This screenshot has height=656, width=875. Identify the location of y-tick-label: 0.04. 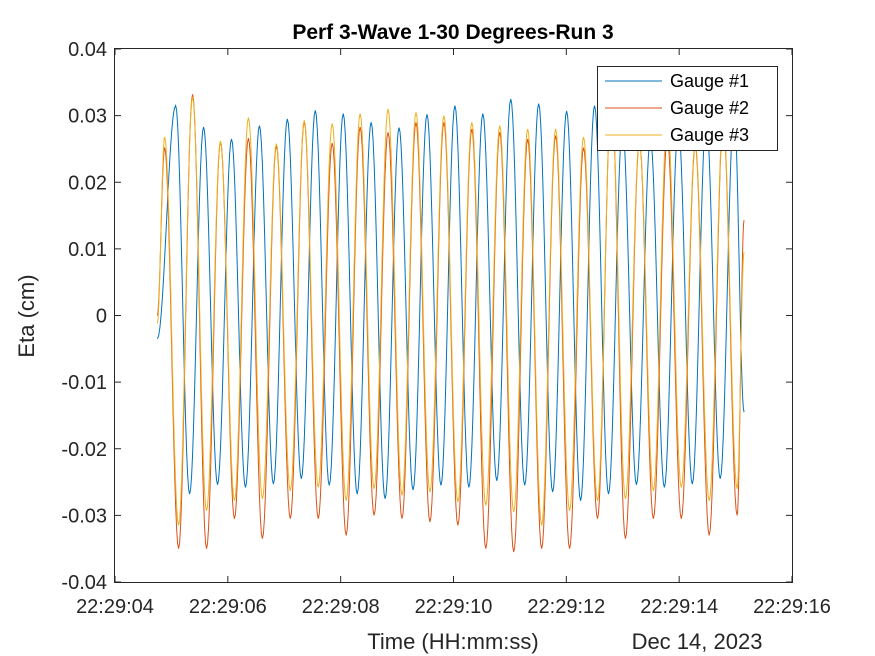
(87, 50).